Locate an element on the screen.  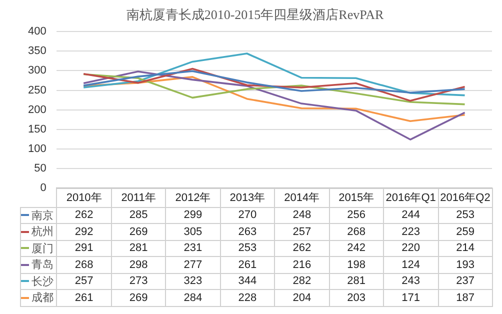
legend-label: 南京 is located at coordinates (42, 215).